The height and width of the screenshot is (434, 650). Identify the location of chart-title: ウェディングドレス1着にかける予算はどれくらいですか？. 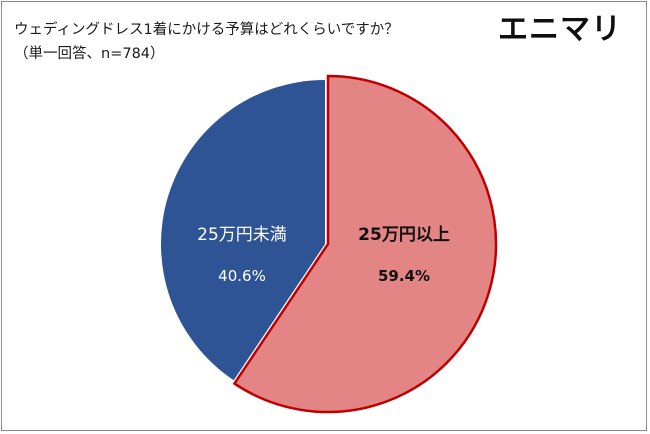
(206, 30).